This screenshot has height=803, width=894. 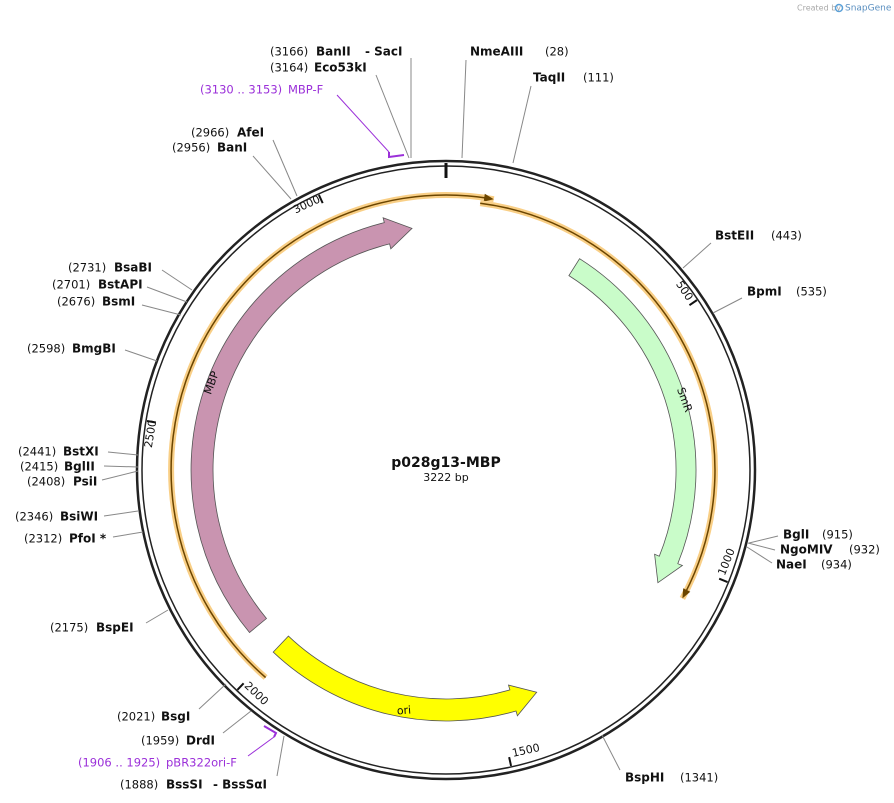 What do you see at coordinates (403, 711) in the screenshot?
I see `feature-label: ori` at bounding box center [403, 711].